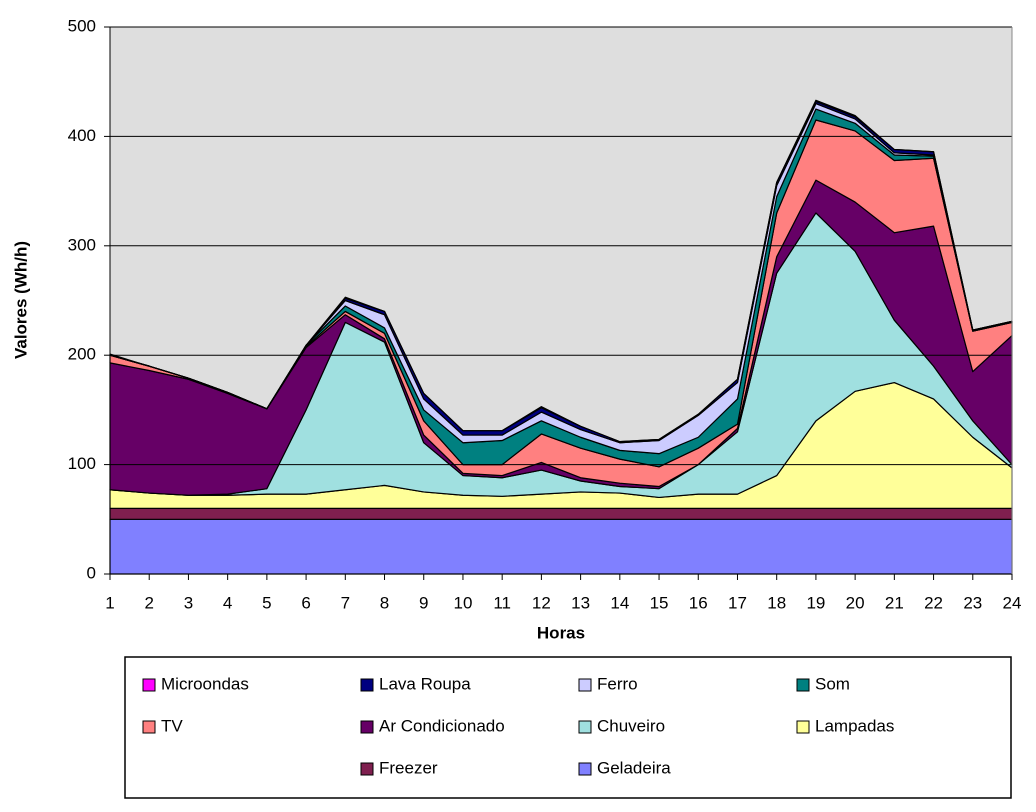 The image size is (1036, 812). What do you see at coordinates (698, 602) in the screenshot?
I see `x-tick-label: 16` at bounding box center [698, 602].